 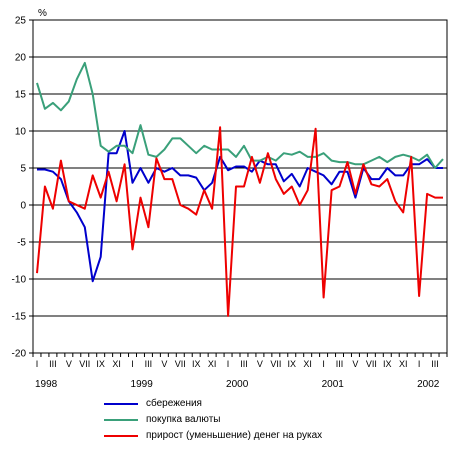 What do you see at coordinates (121, 420) in the screenshot?
I see `legend-swatch-currency-purchase` at bounding box center [121, 420].